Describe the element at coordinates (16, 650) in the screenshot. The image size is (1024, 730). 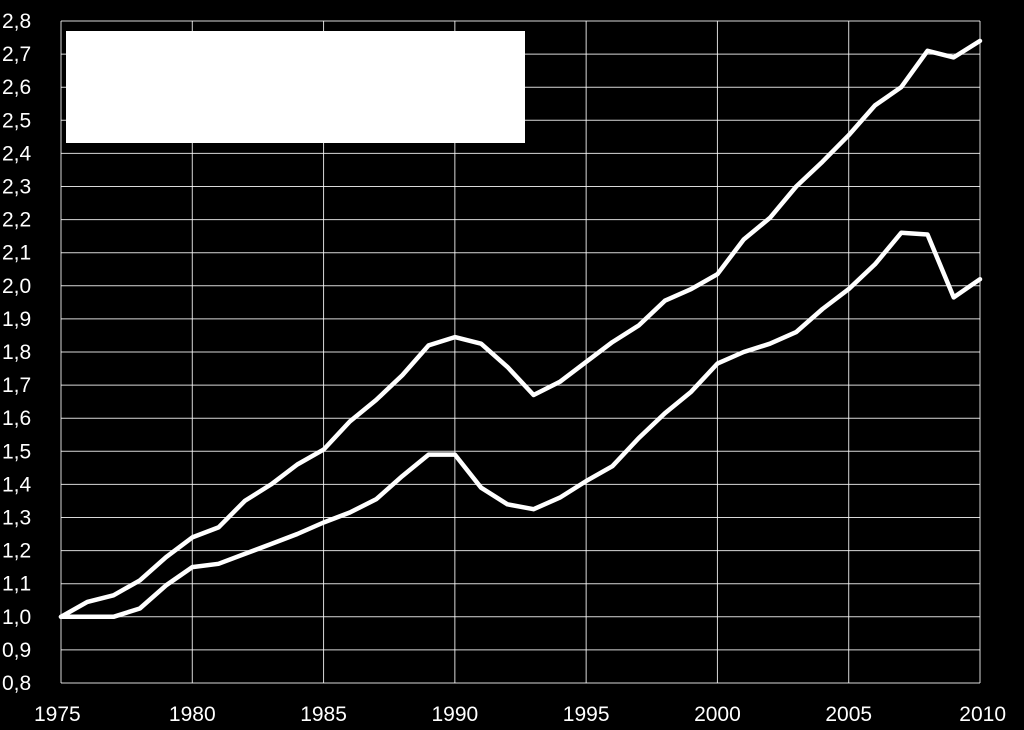
I see `y-tick-label: 0,9` at that location.